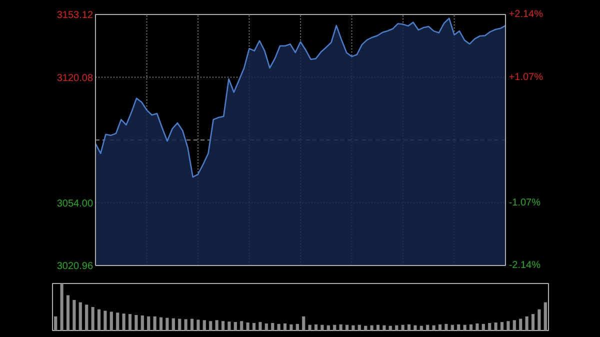 The height and width of the screenshot is (337, 600). What do you see at coordinates (75, 204) in the screenshot?
I see `y-tick-label: 3054.00` at bounding box center [75, 204].